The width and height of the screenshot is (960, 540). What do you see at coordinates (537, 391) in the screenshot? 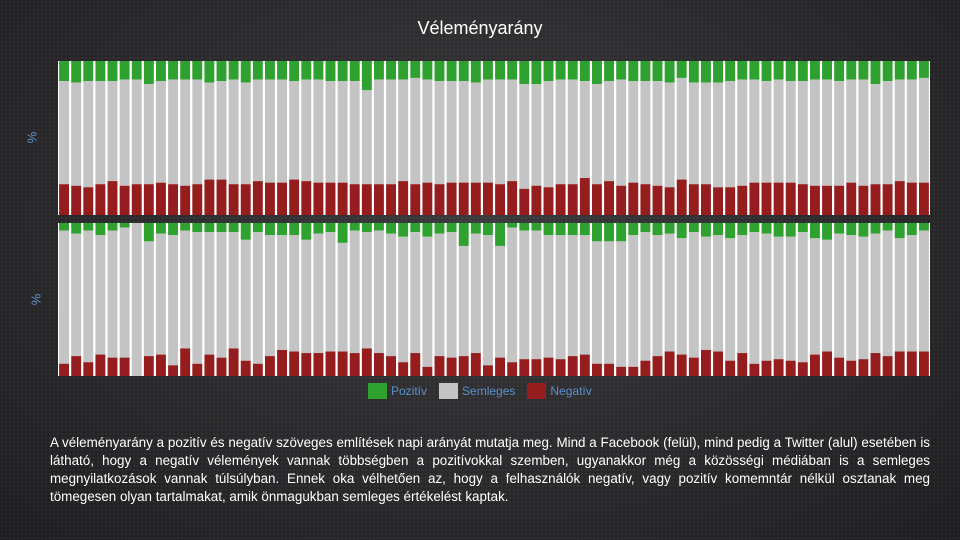
I see `legend-swatch-negative` at bounding box center [537, 391].